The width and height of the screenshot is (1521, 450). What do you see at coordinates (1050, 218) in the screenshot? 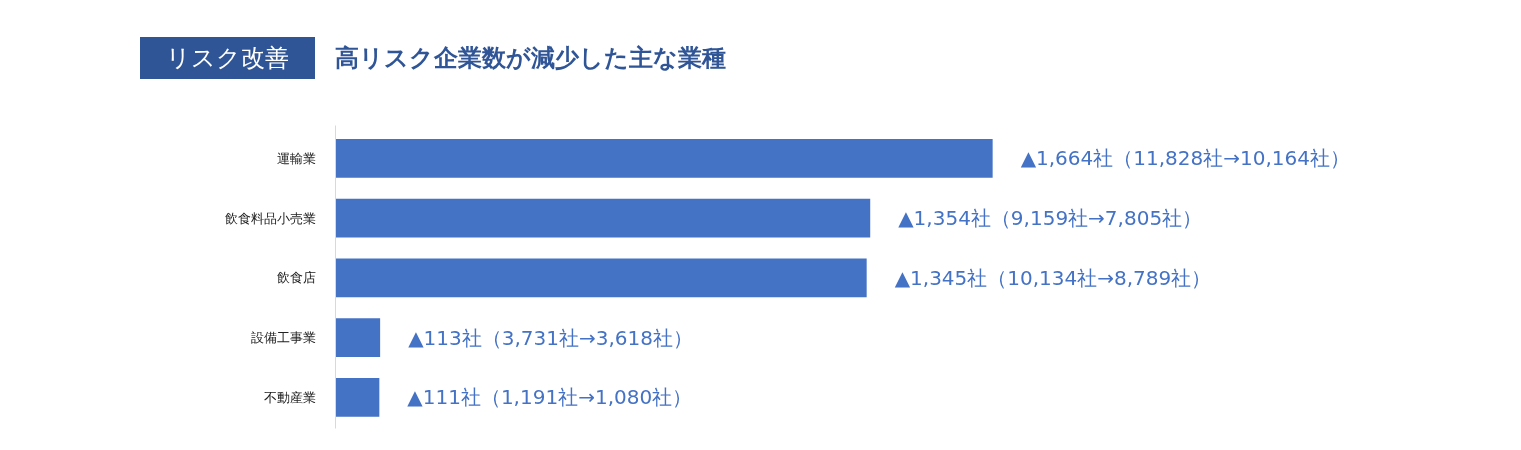
I see `data-label: ▲1,354社（9,159社→7,805社）` at bounding box center [1050, 218].